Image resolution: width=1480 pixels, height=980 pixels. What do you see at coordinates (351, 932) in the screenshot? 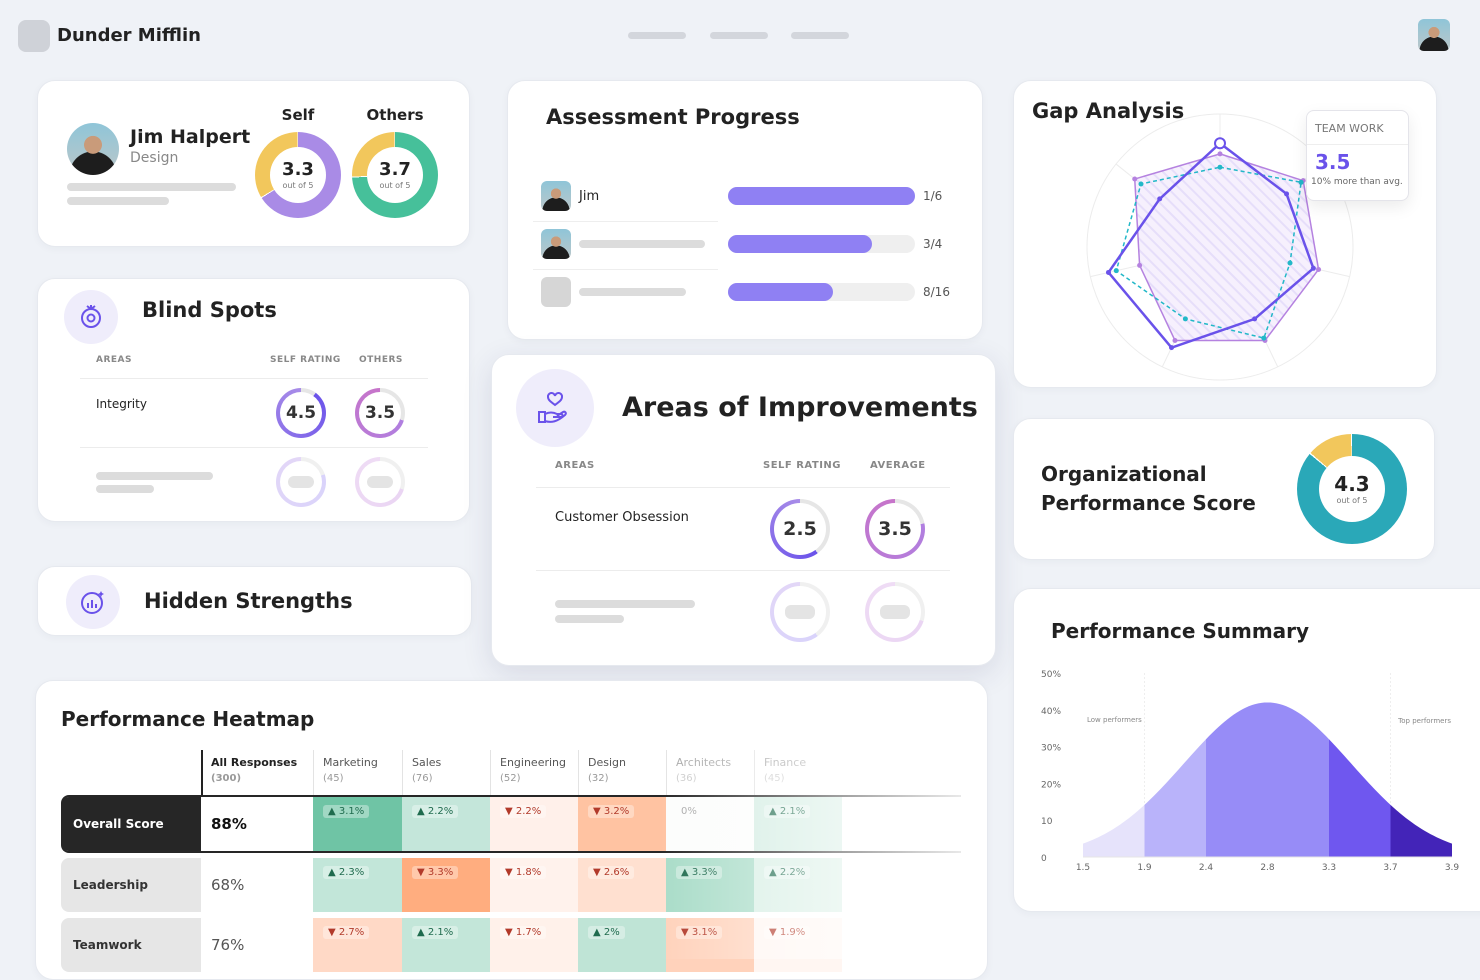
I see `change-value: 2.7%` at bounding box center [351, 932].